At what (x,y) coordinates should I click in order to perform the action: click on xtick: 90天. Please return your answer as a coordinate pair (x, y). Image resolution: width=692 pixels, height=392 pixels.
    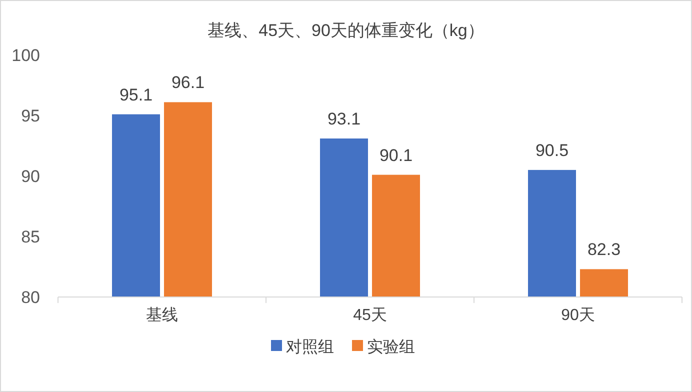
    Looking at the image, I should click on (578, 315).